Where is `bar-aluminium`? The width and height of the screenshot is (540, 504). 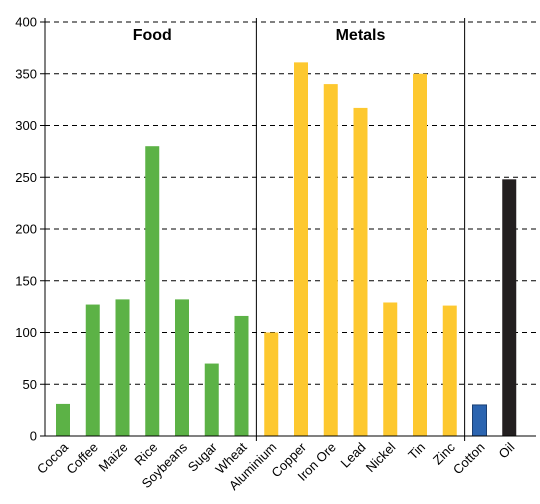 bar-aluminium is located at coordinates (271, 384).